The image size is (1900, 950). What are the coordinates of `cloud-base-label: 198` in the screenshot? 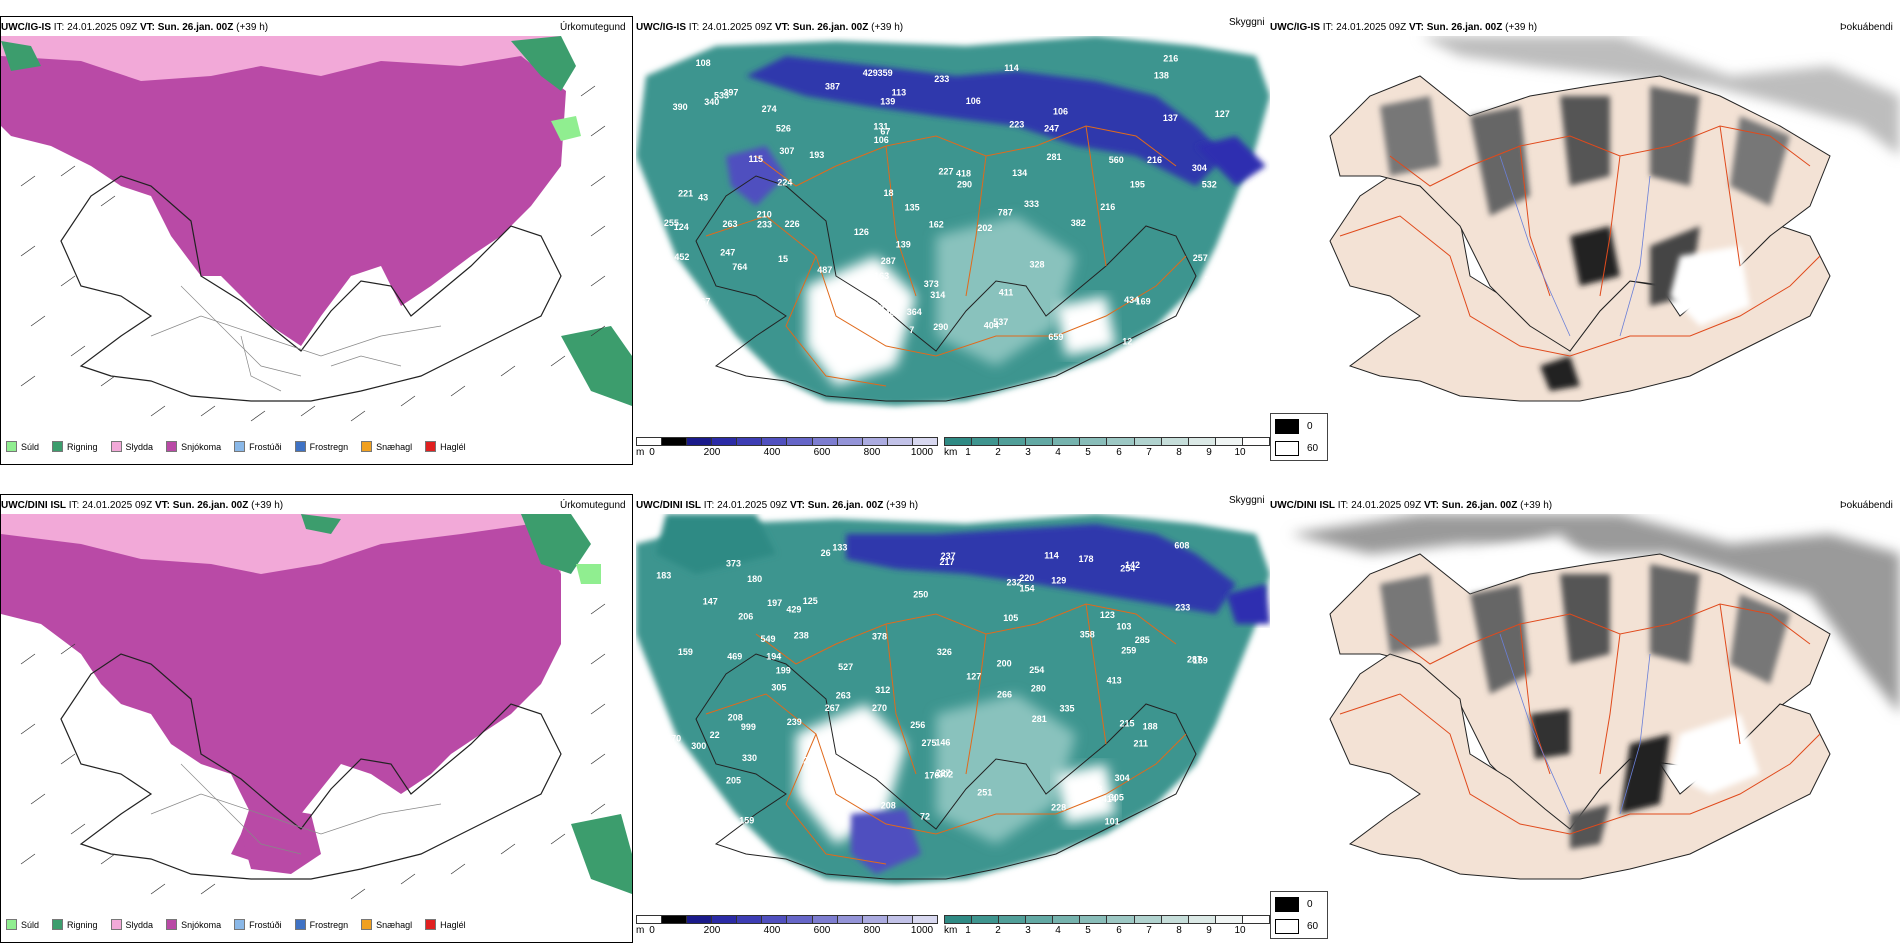 It's located at (1094, 789).